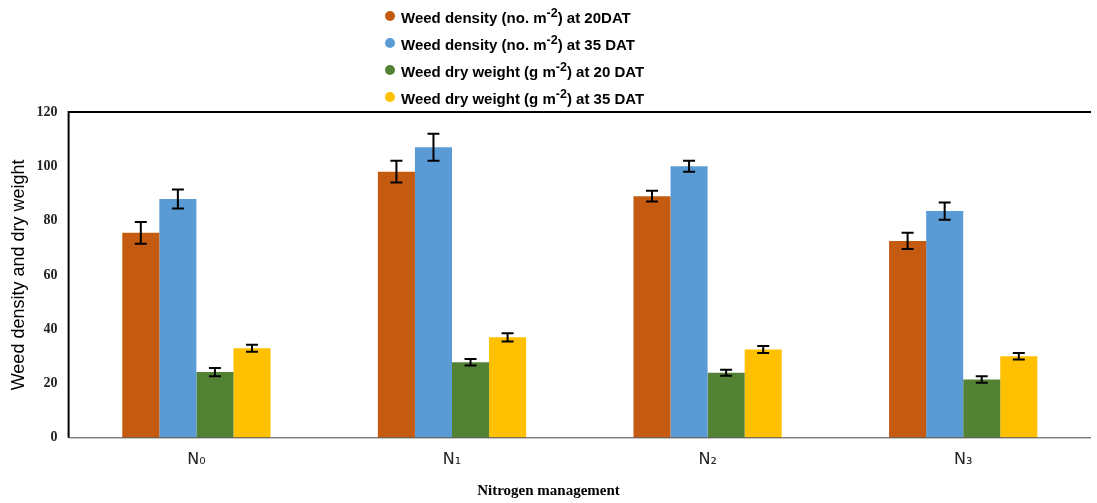 This screenshot has height=503, width=1097. Describe the element at coordinates (50, 383) in the screenshot. I see `y-tick-label: 20` at that location.